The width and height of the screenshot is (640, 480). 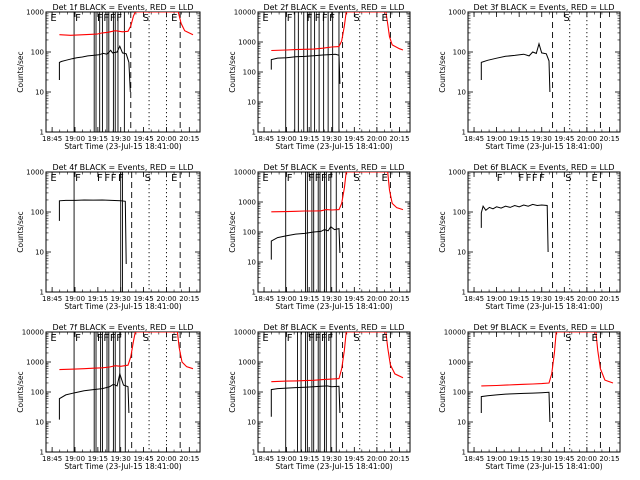 What do you see at coordinates (543, 327) in the screenshot?
I see `panel-title: Det 9f BLACK = Events, RED = LLD` at bounding box center [543, 327].